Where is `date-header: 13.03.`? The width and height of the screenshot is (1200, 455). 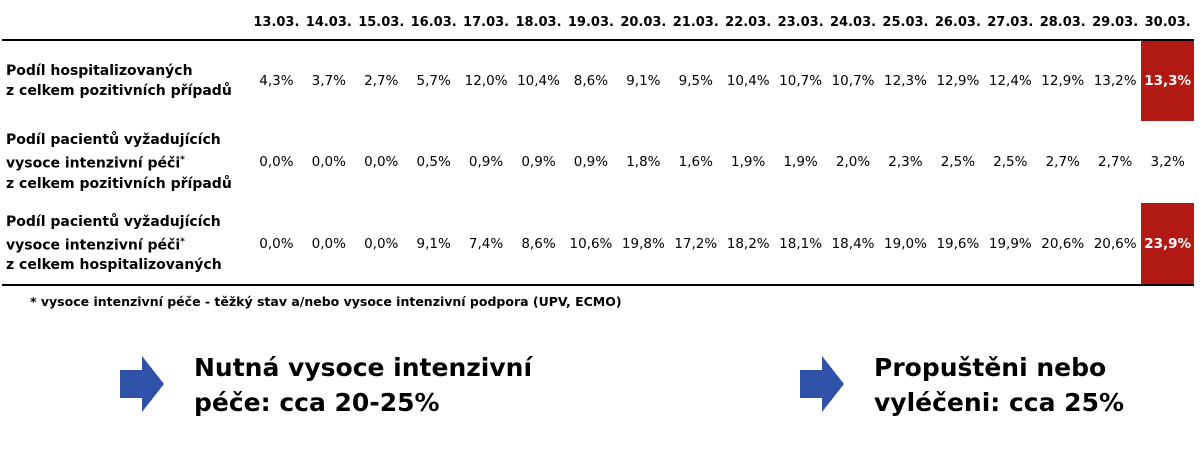
date-header: 13.03. is located at coordinates (276, 23).